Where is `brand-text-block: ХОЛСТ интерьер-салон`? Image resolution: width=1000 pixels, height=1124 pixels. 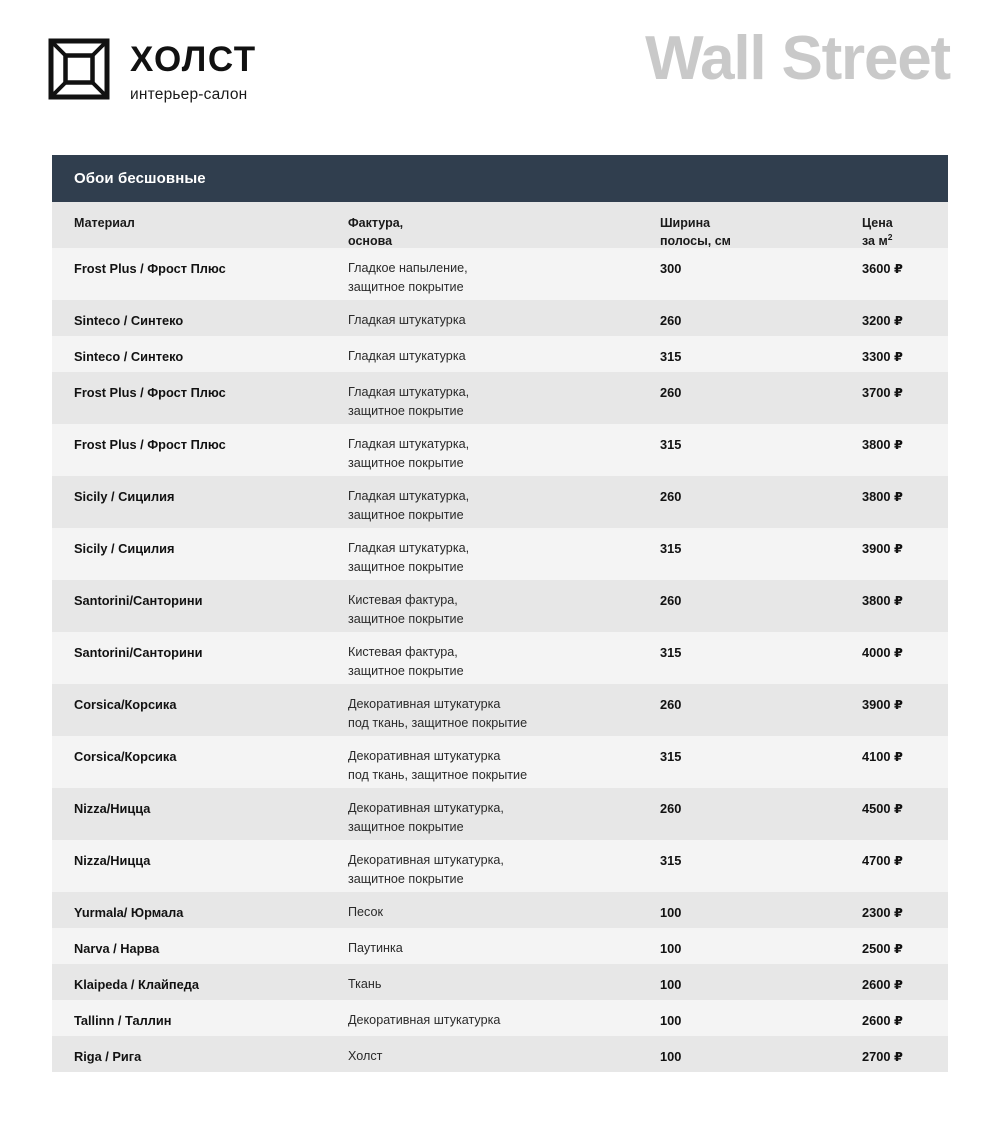
brand-text-block: ХОЛСТ интерьер-салон is located at coordinates (193, 71).